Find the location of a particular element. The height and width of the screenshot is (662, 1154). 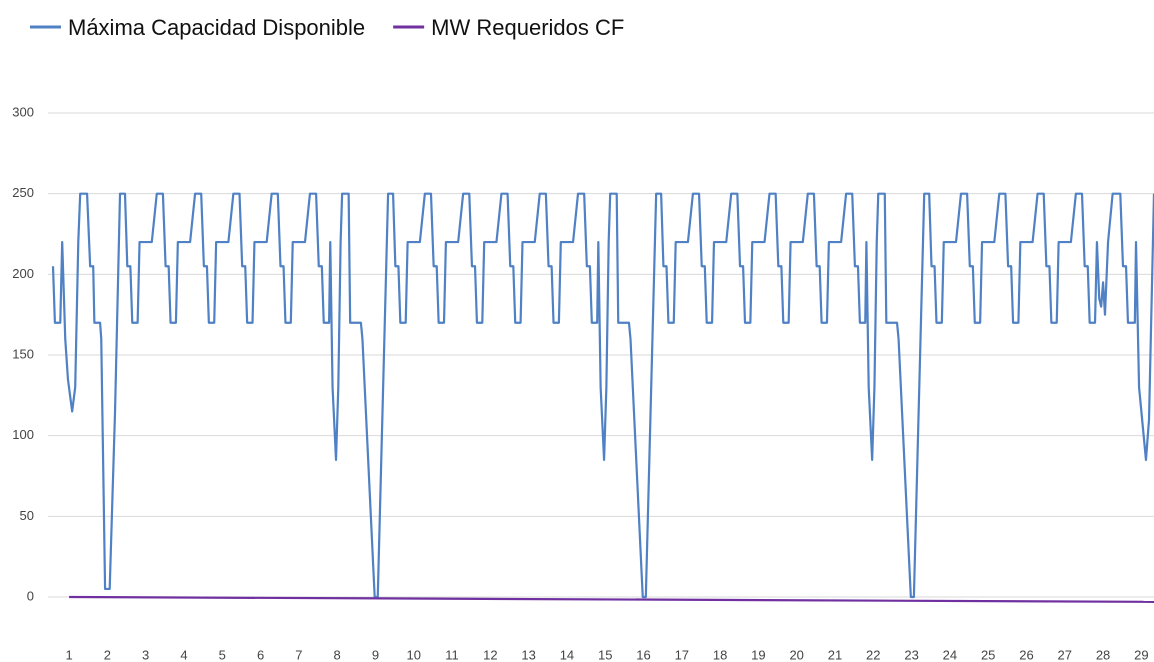

x-tick-label: 6 is located at coordinates (260, 654).